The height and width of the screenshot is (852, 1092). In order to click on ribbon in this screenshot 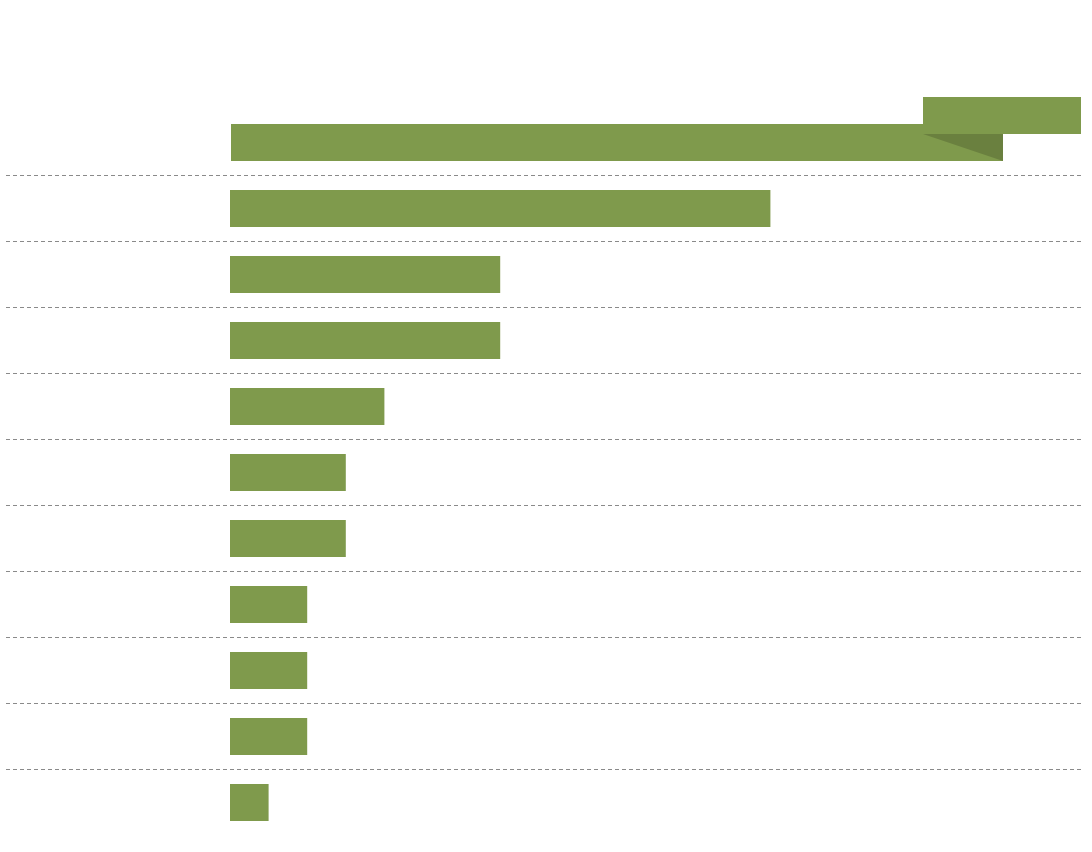, I will do `click(1002, 129)`.